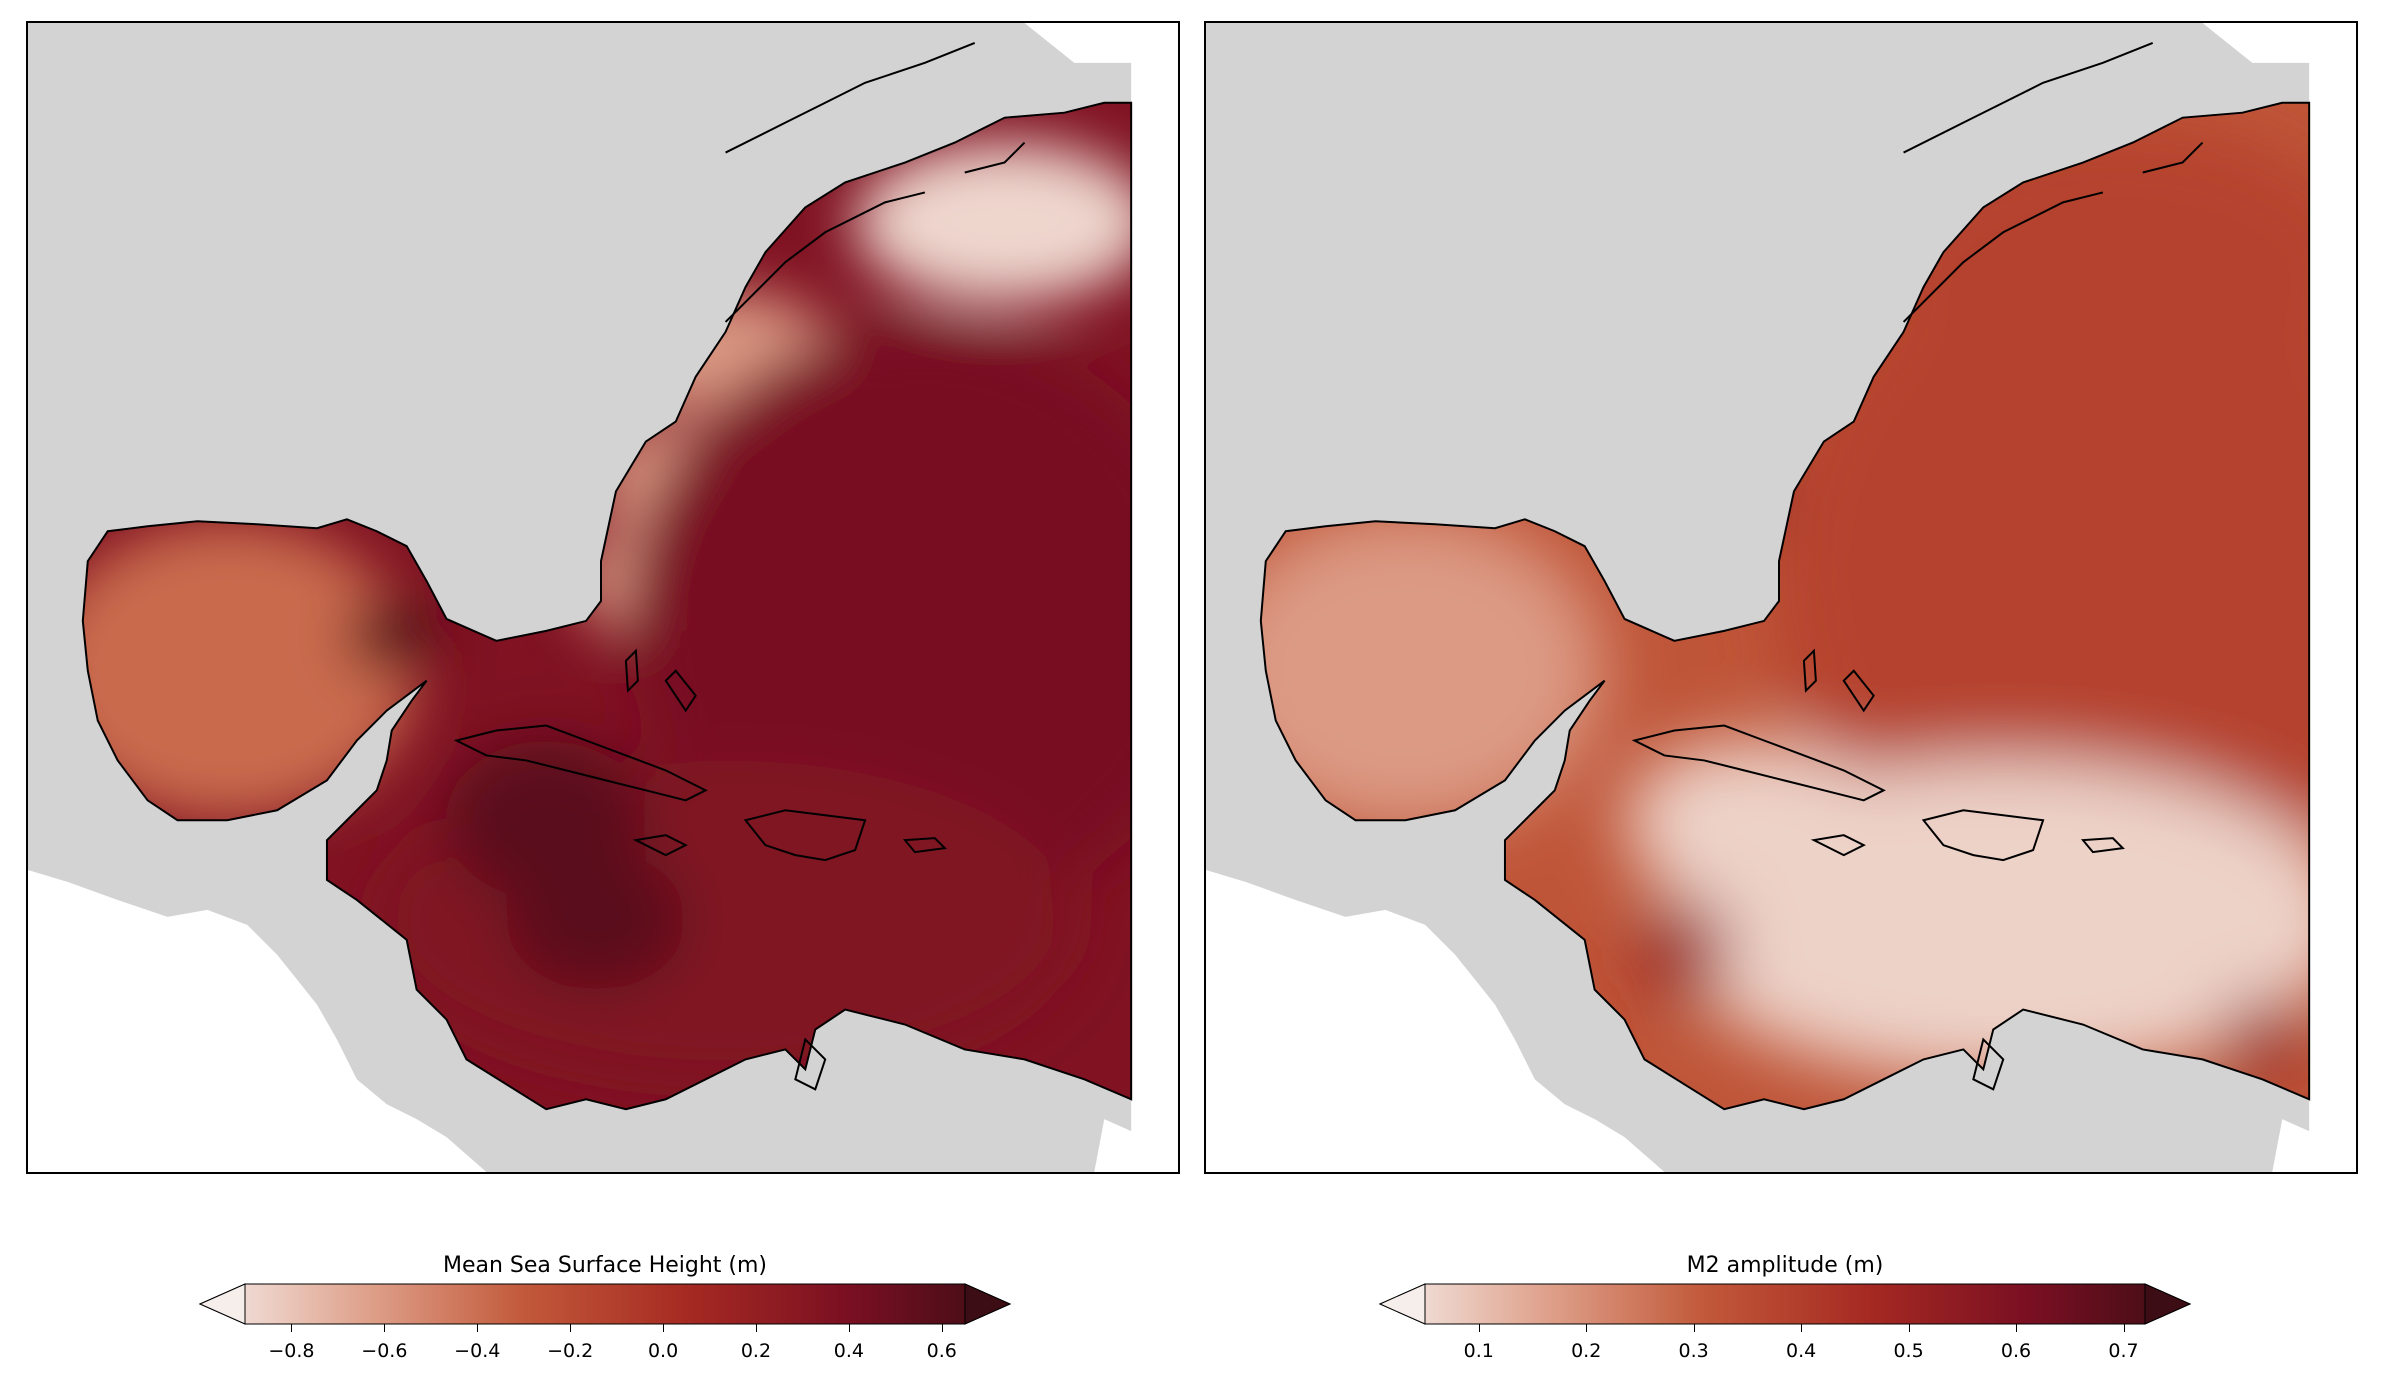  I want to click on colorbar-tick-label: −0.2, so click(570, 1351).